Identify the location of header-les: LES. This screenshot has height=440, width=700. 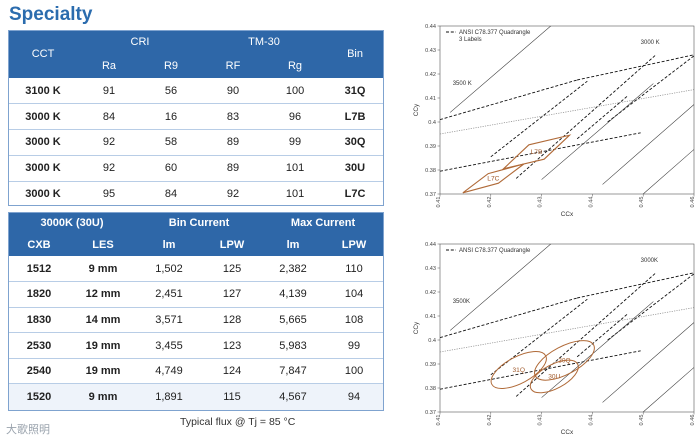
(103, 245).